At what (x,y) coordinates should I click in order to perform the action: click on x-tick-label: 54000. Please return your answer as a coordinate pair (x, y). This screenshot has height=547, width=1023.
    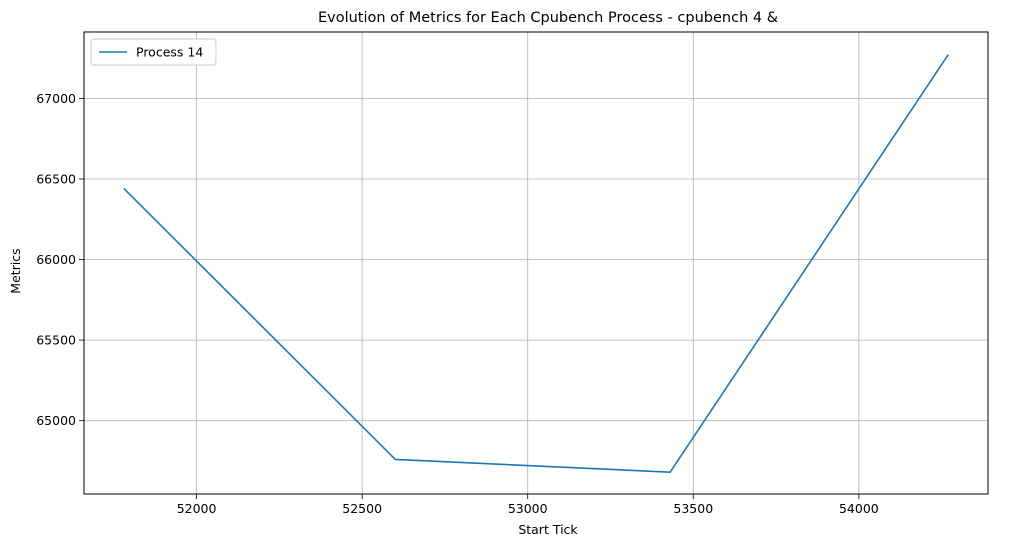
    Looking at the image, I should click on (859, 508).